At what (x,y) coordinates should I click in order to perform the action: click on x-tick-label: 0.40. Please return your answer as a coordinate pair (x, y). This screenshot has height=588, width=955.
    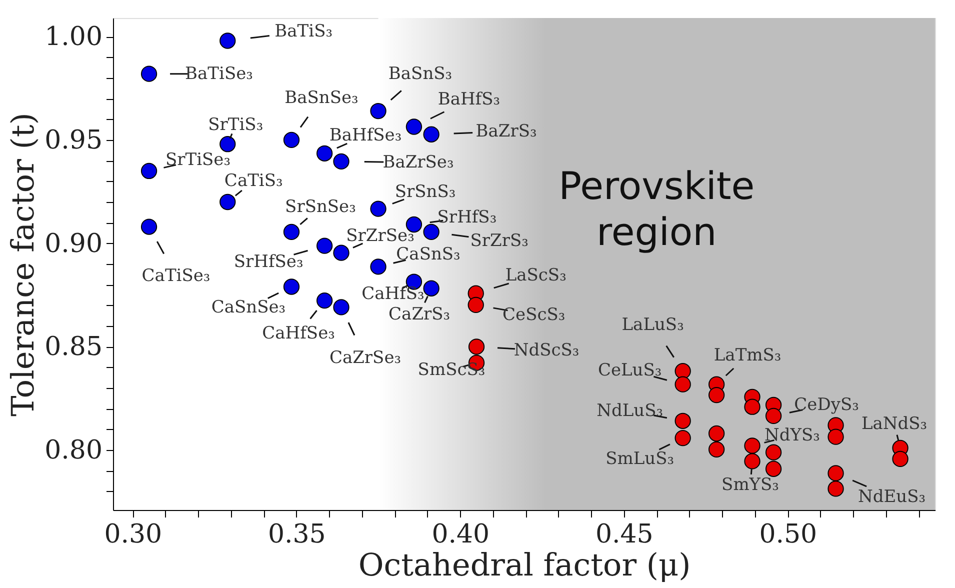
    Looking at the image, I should click on (461, 535).